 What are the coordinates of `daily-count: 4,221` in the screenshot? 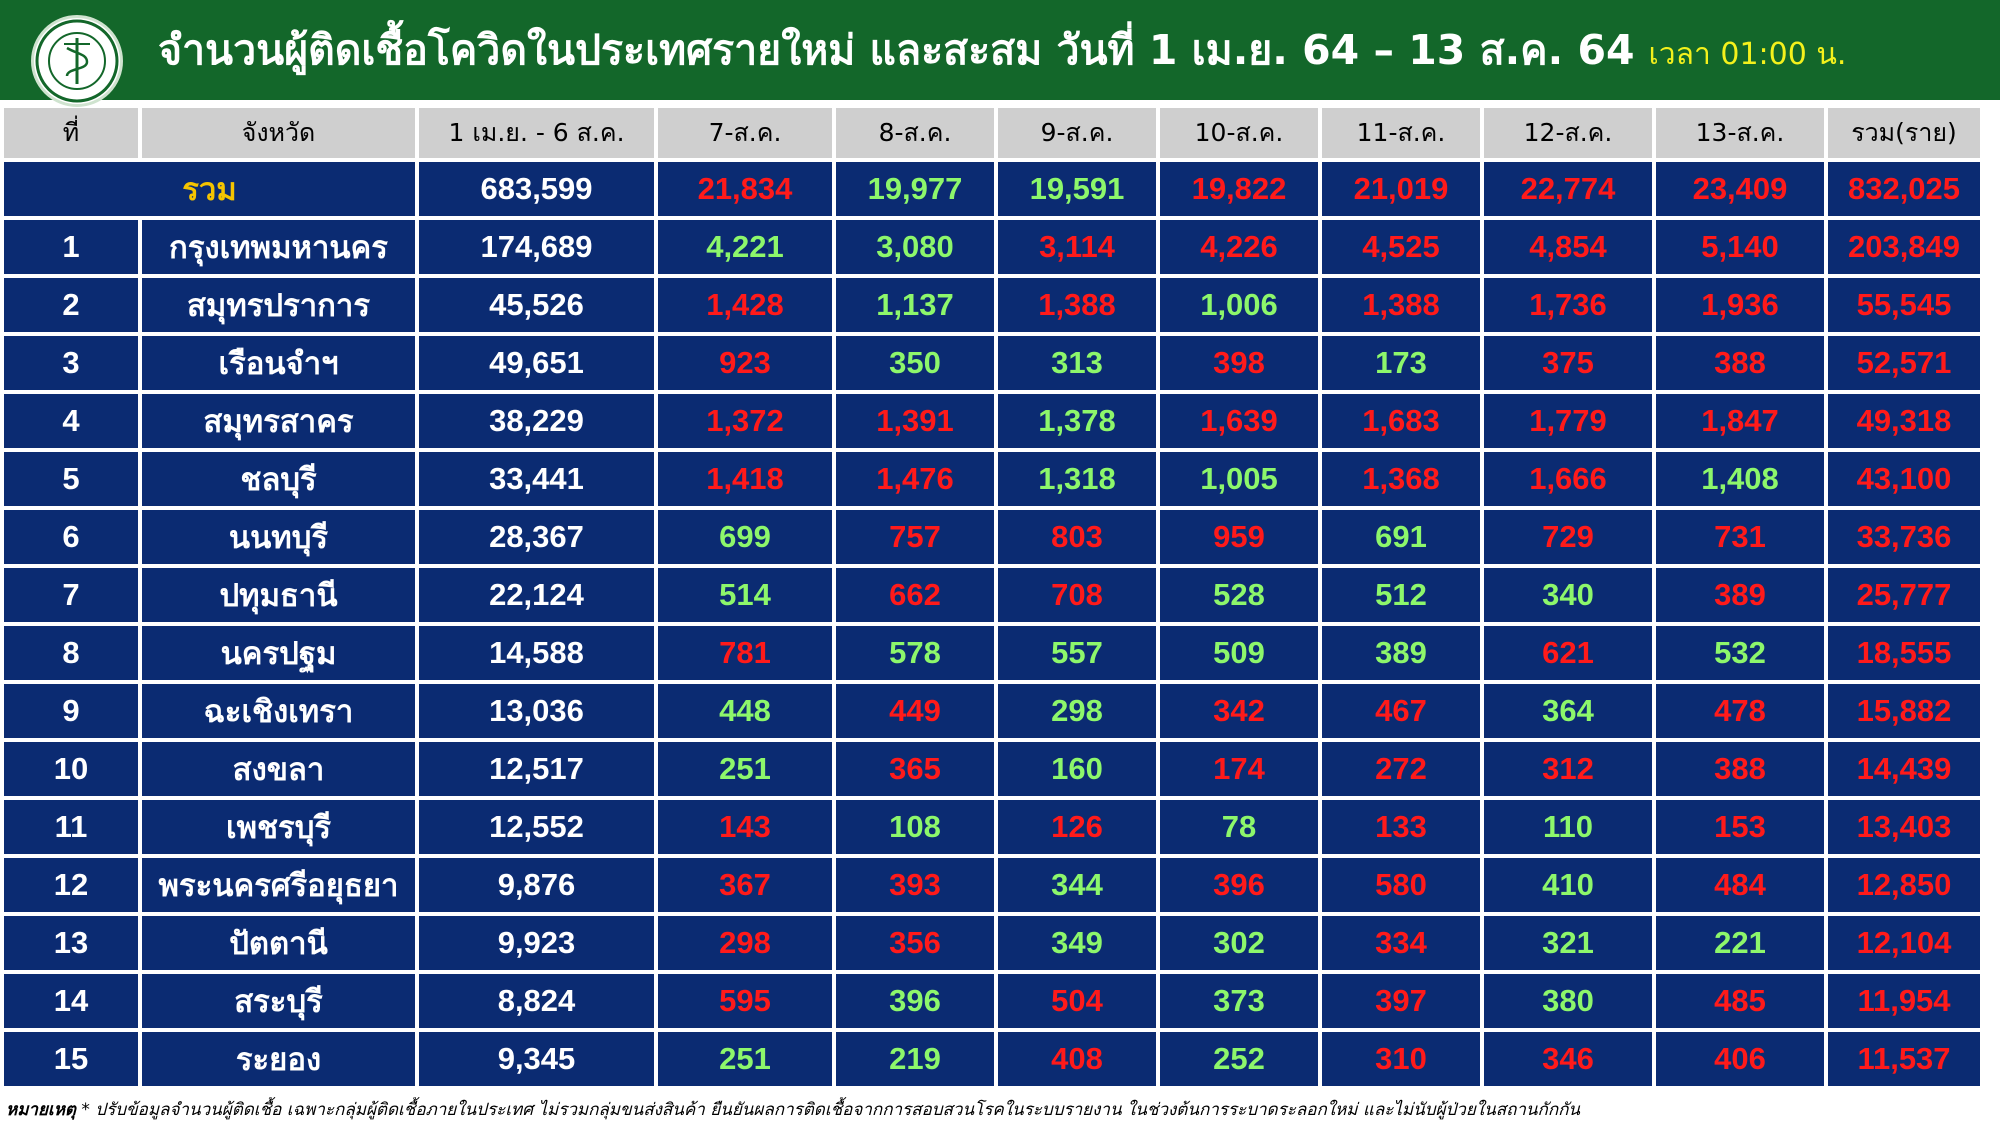 It's located at (745, 247).